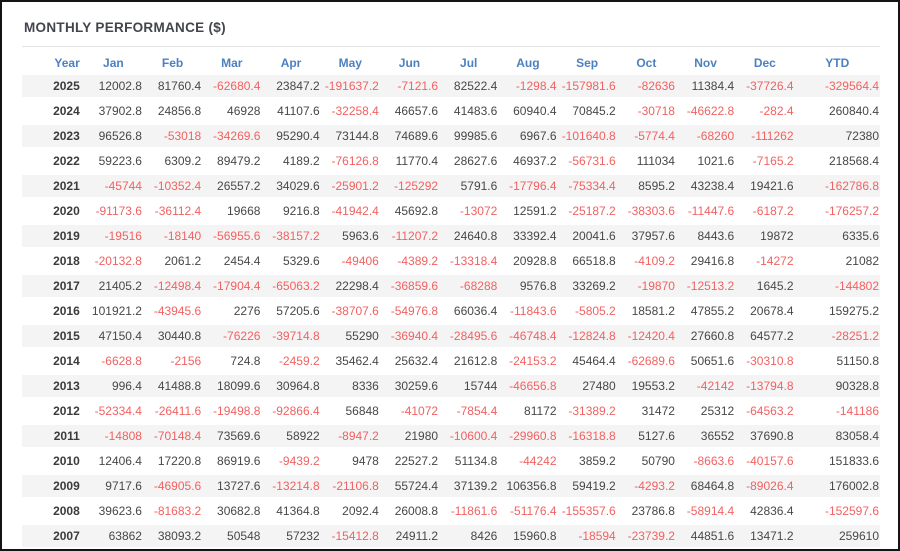 The height and width of the screenshot is (551, 900). Describe the element at coordinates (66, 261) in the screenshot. I see `year-cell-2018: 2018` at that location.